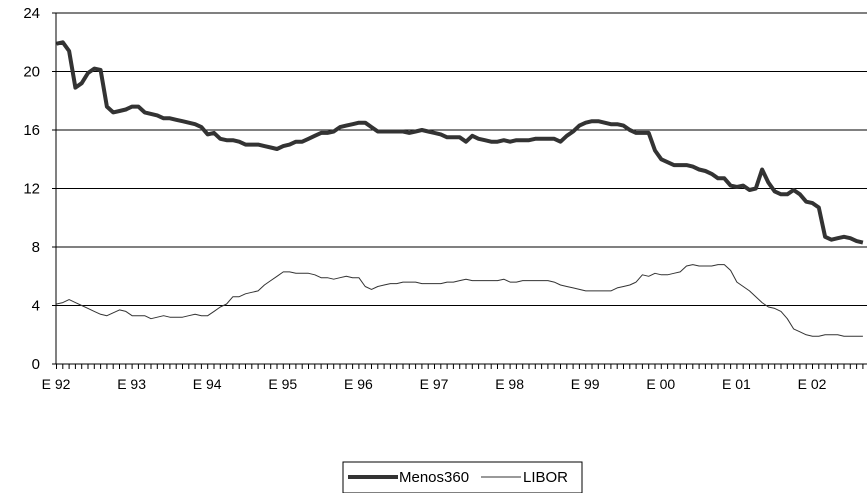  What do you see at coordinates (736, 384) in the screenshot?
I see `x-tick-label: E 01` at bounding box center [736, 384].